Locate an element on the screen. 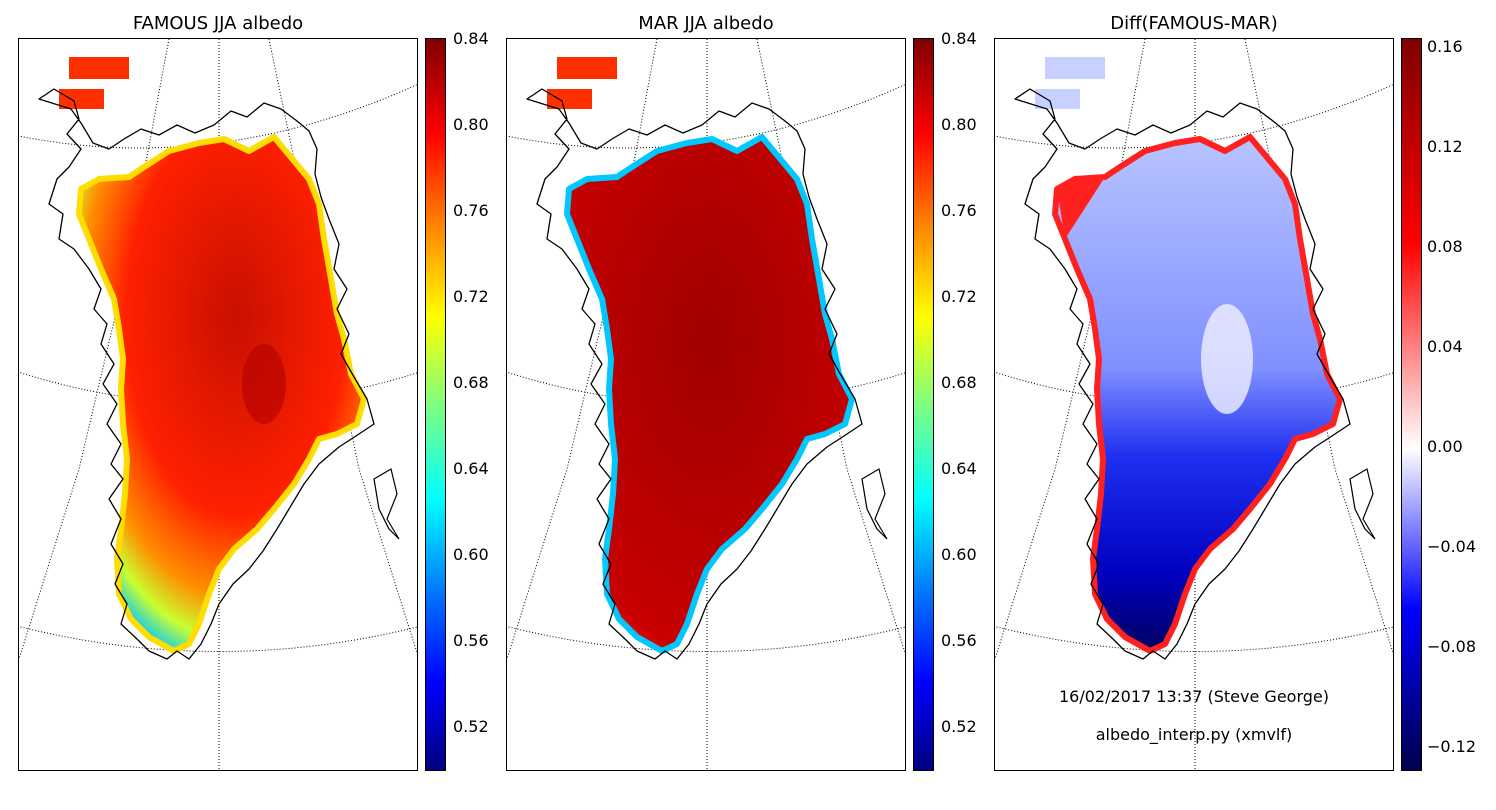 The height and width of the screenshot is (810, 1496). positive-edge-region is located at coordinates (1081, 208).